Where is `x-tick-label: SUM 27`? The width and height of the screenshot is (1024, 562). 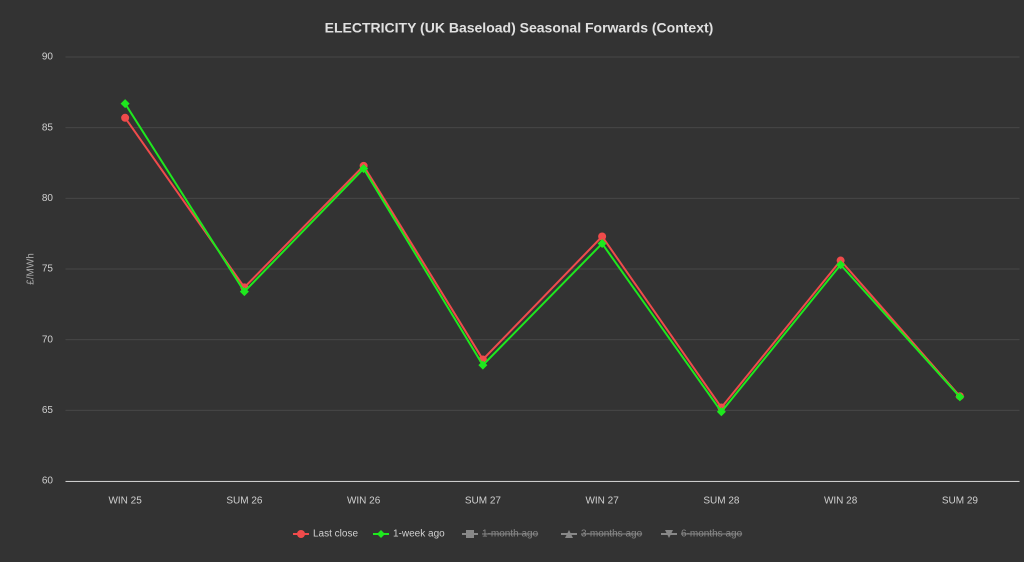 x-tick-label: SUM 27 is located at coordinates (483, 501).